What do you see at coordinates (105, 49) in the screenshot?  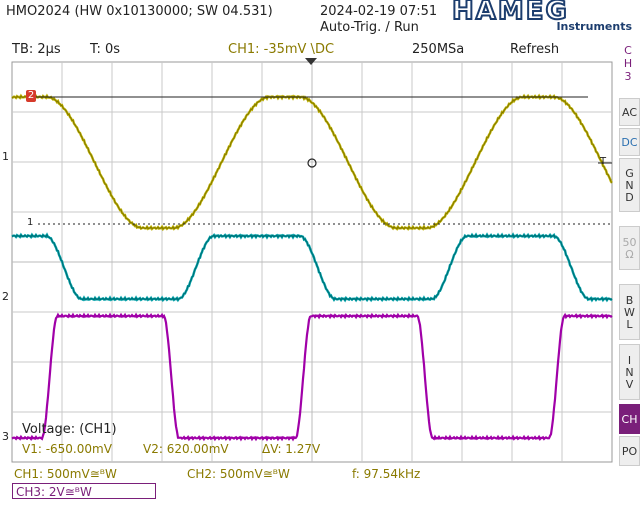 I see `time-offset: T: 0s` at bounding box center [105, 49].